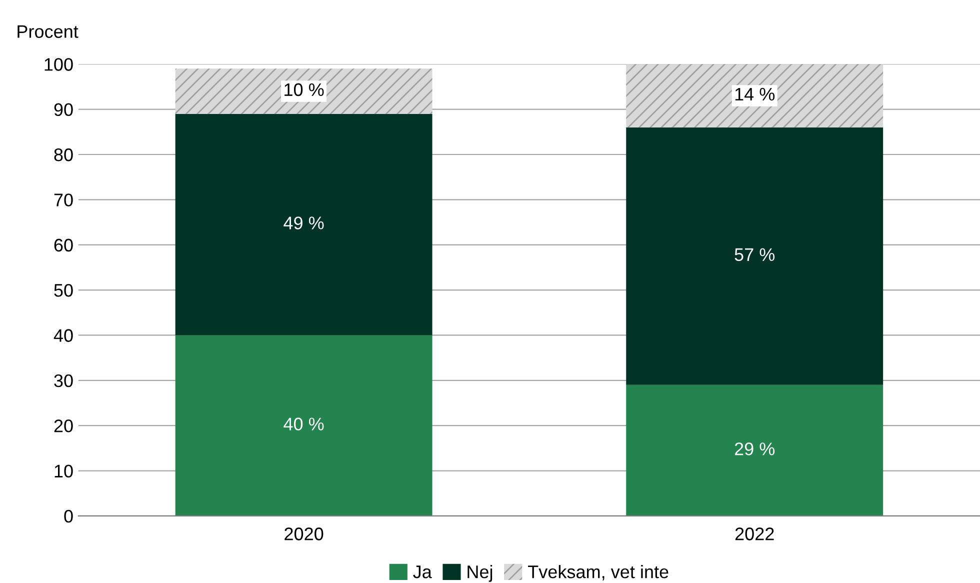 Image resolution: width=980 pixels, height=583 pixels. Describe the element at coordinates (58, 64) in the screenshot. I see `y-tick-label: 100` at that location.